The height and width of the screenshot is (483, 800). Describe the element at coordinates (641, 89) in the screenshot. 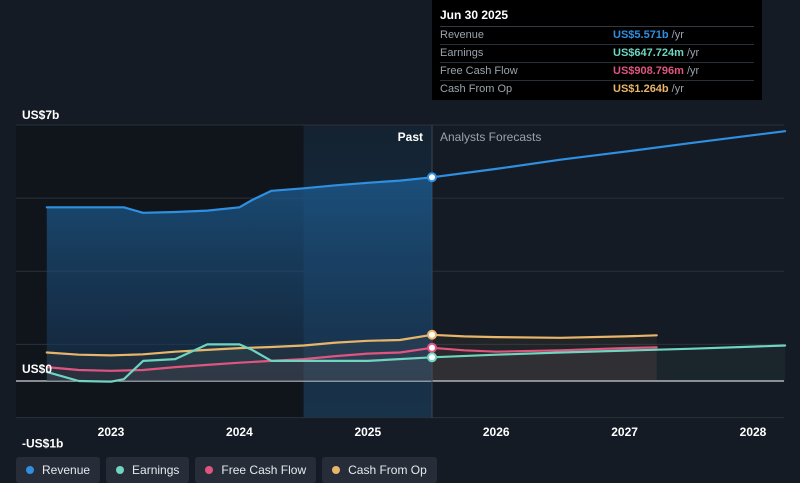

I see `tooltip-value: US$1.264b` at that location.